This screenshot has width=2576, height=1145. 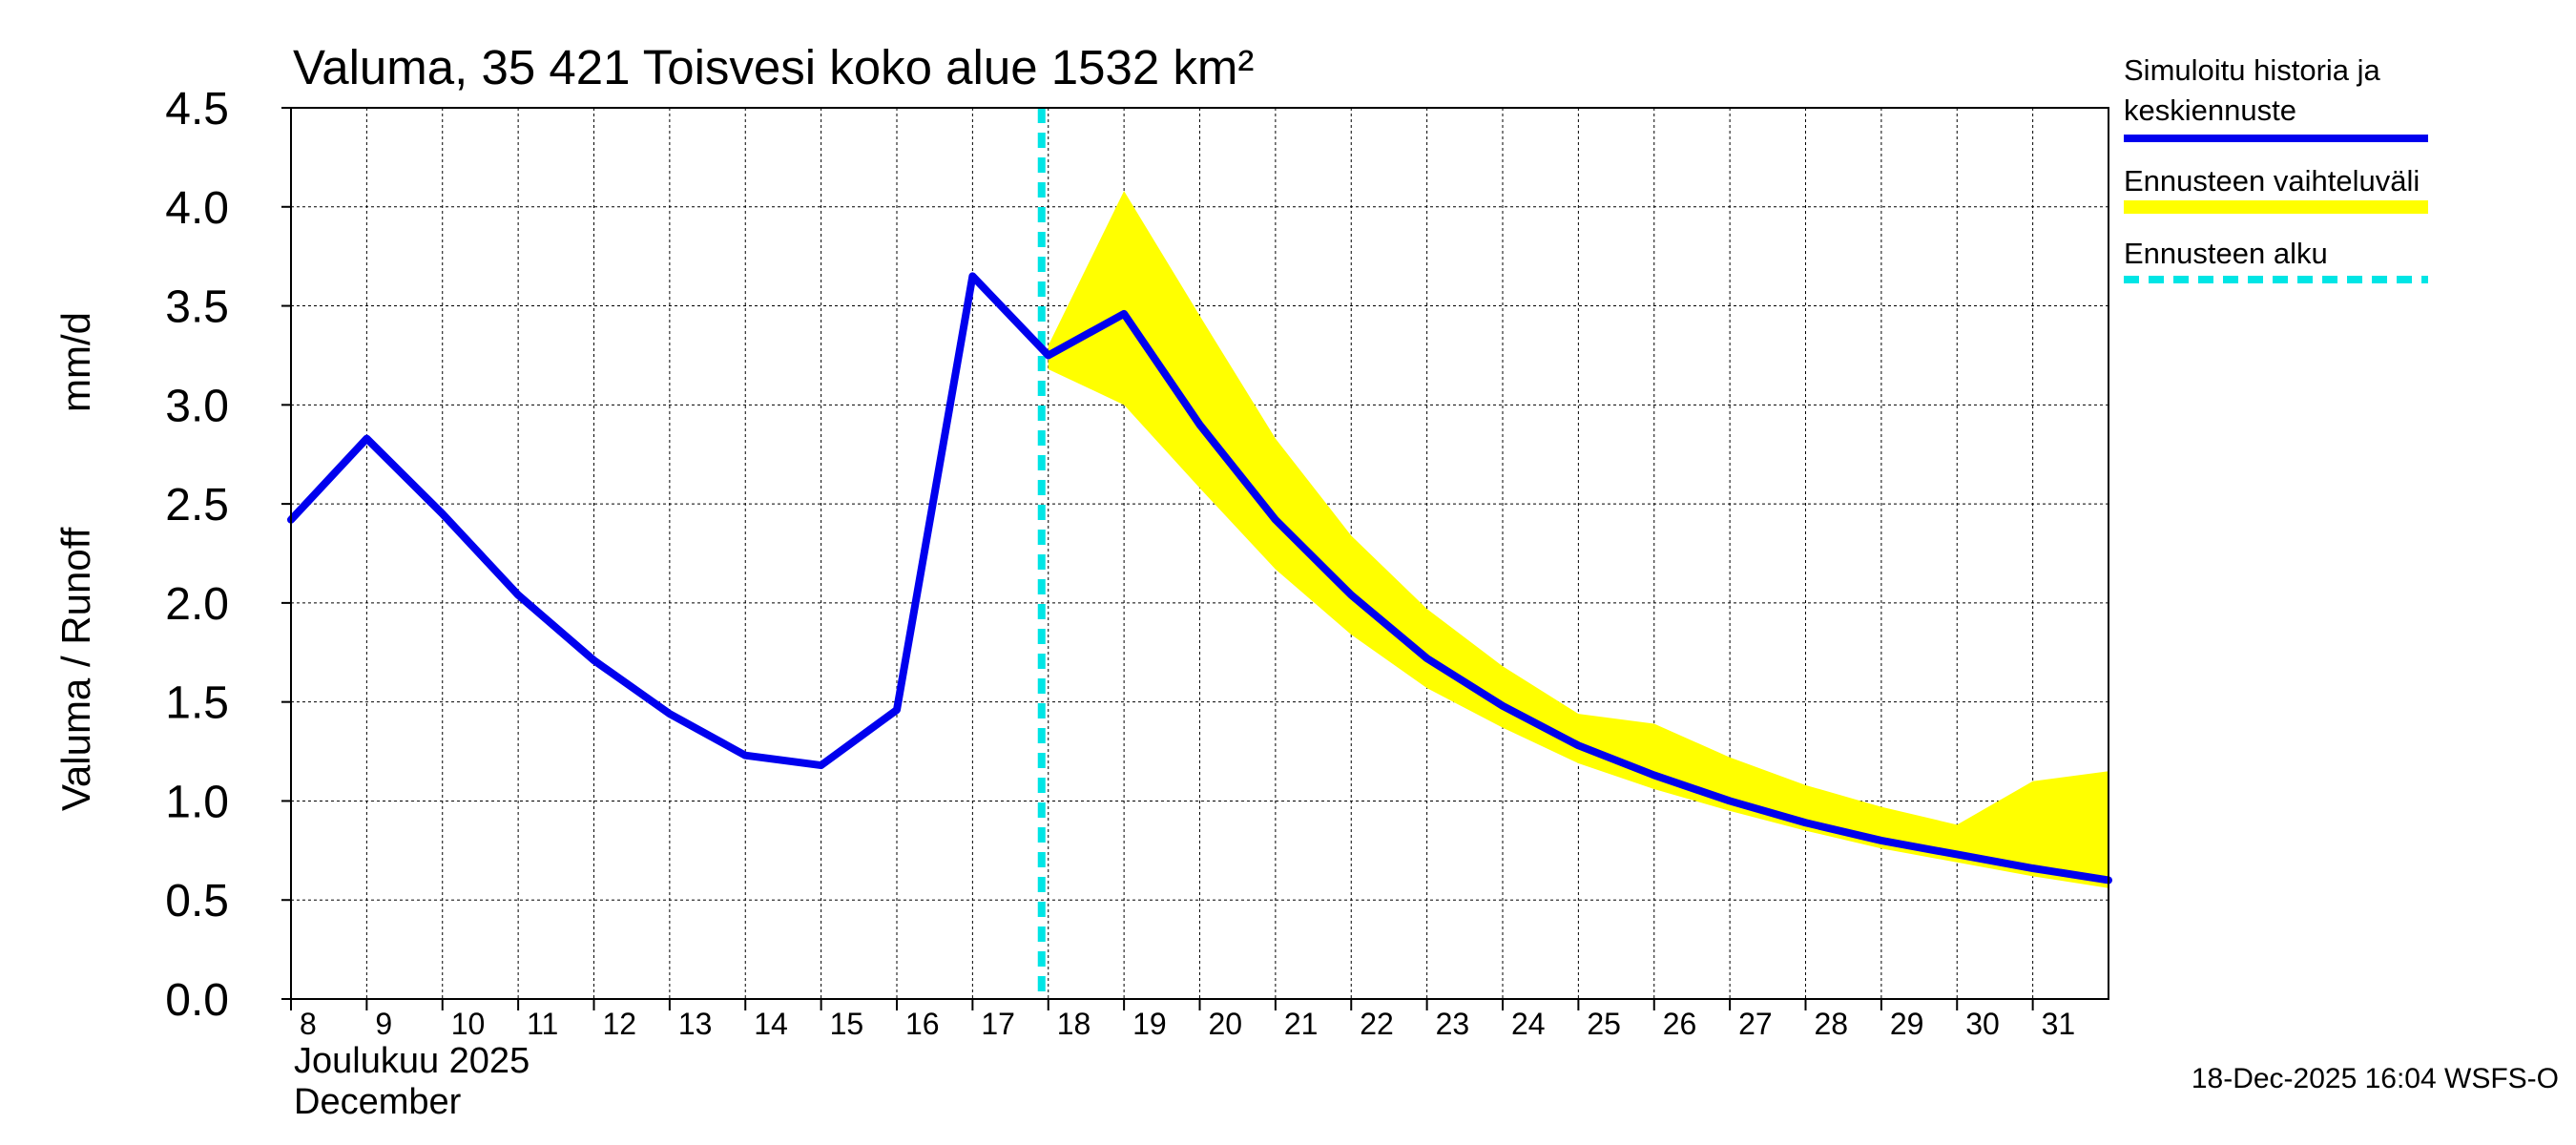 I want to click on x-tick-label: 22, so click(x=1377, y=1024).